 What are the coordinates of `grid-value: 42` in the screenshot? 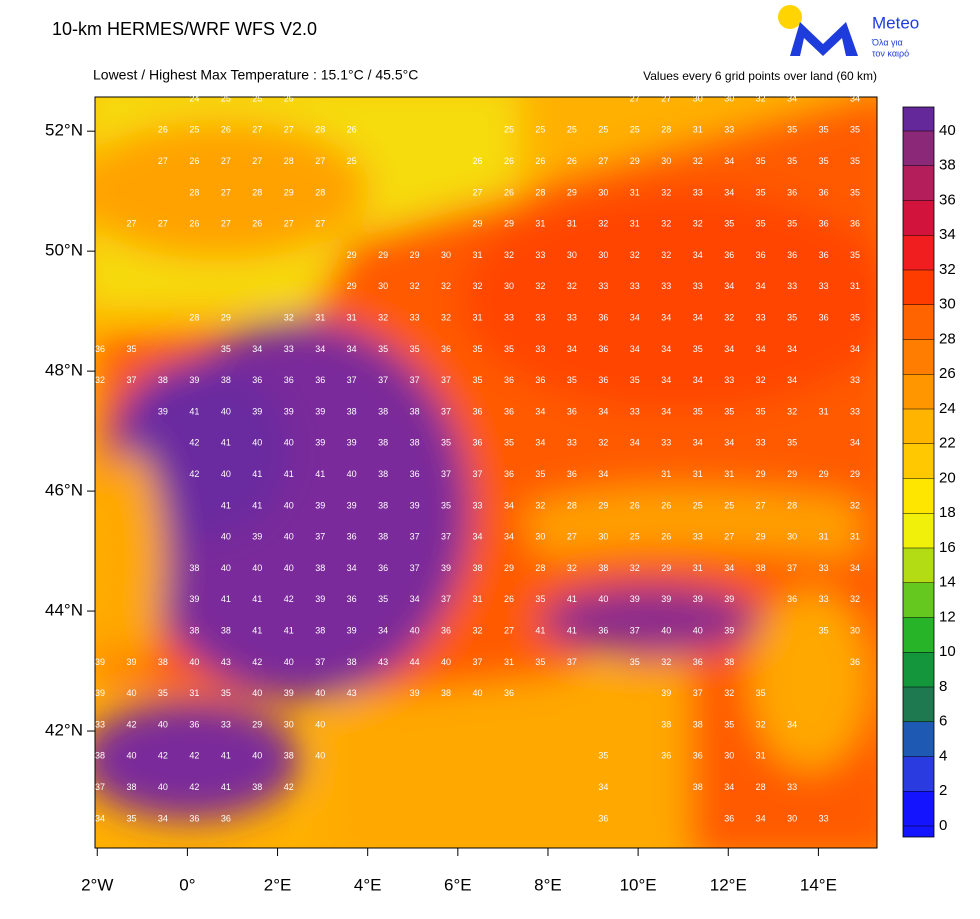 It's located at (131, 724).